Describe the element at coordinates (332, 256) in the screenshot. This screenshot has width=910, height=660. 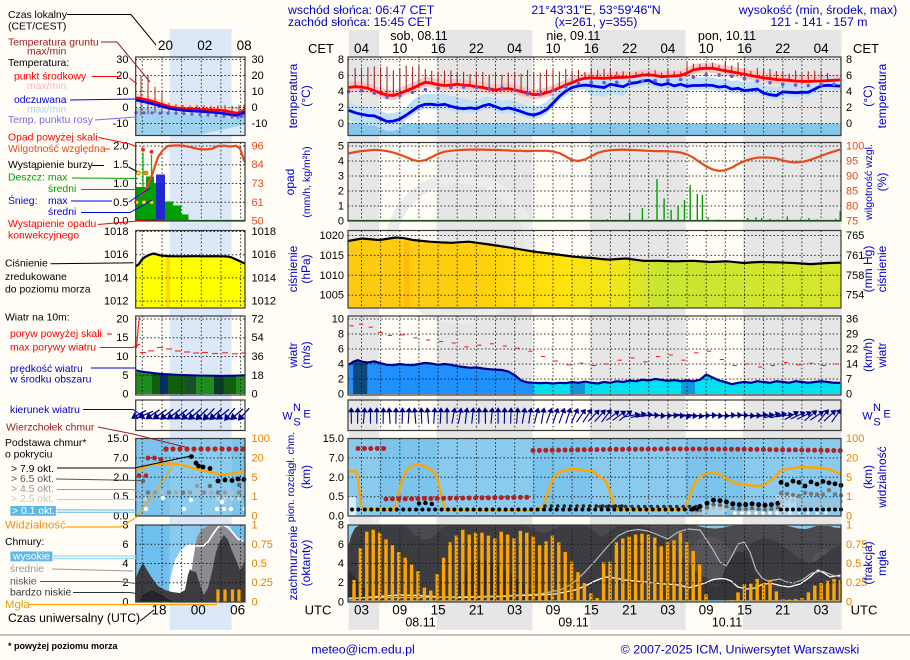
I see `svg-text: 1015` at that location.